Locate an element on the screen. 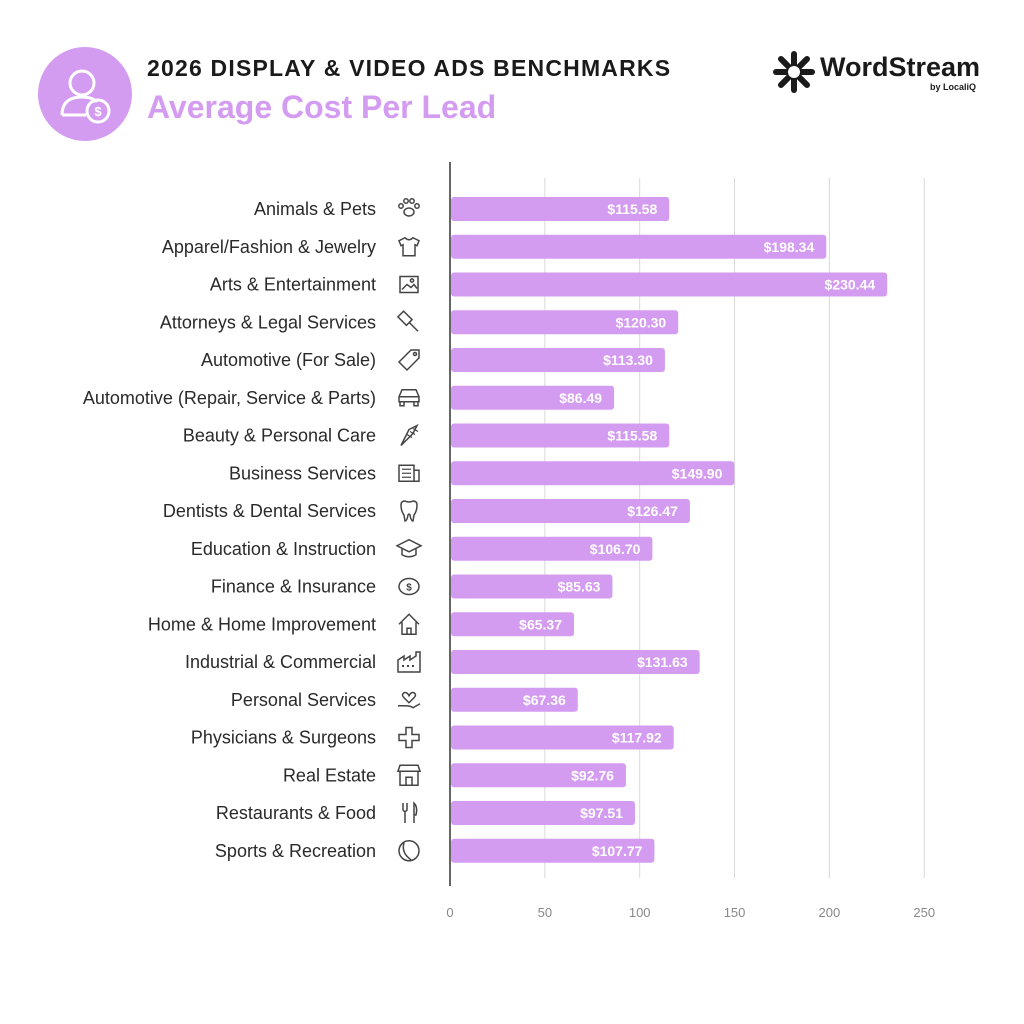 This screenshot has width=1024, height=1024. bar-value-label: $131.63 is located at coordinates (662, 662).